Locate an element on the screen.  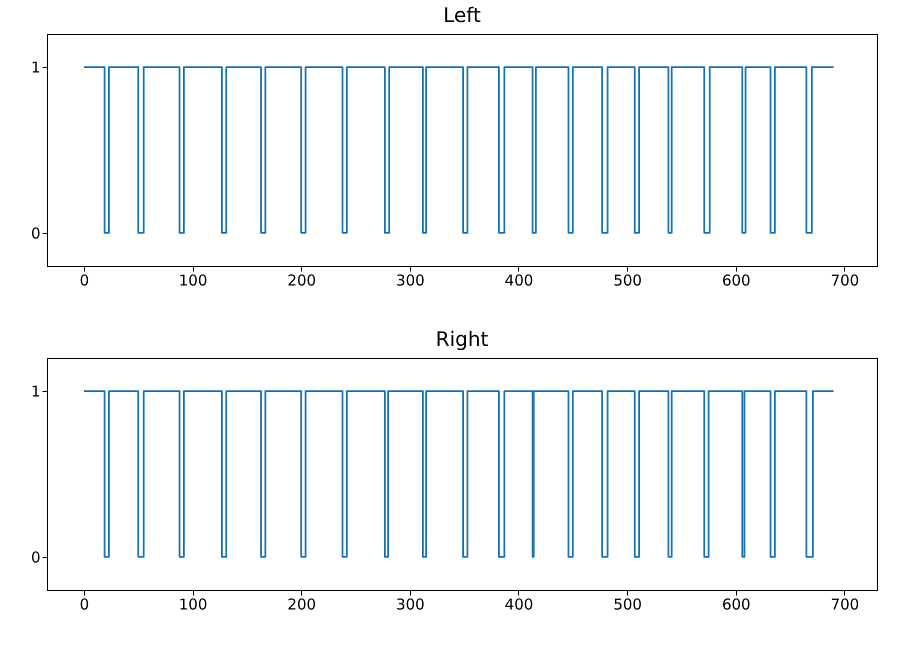
chart-title: Left is located at coordinates (462, 15).